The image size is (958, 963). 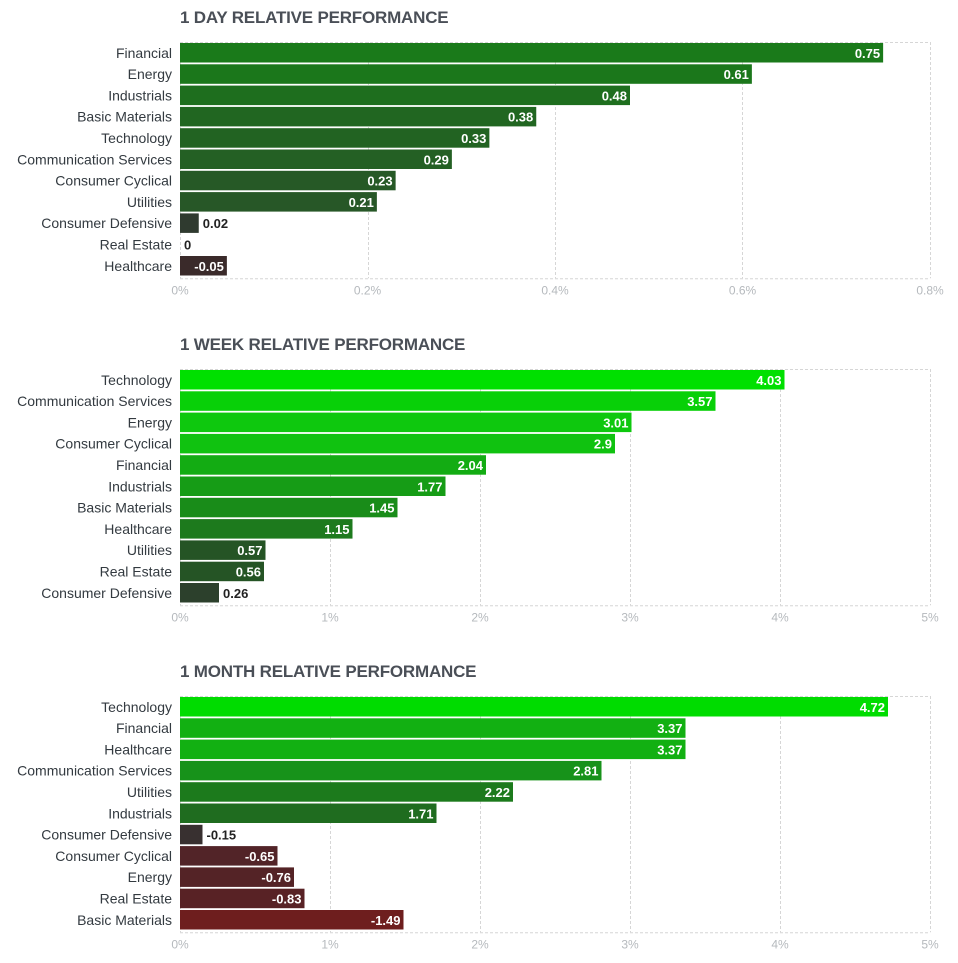 I want to click on value-label-utilities: 0.57, so click(x=249, y=550).